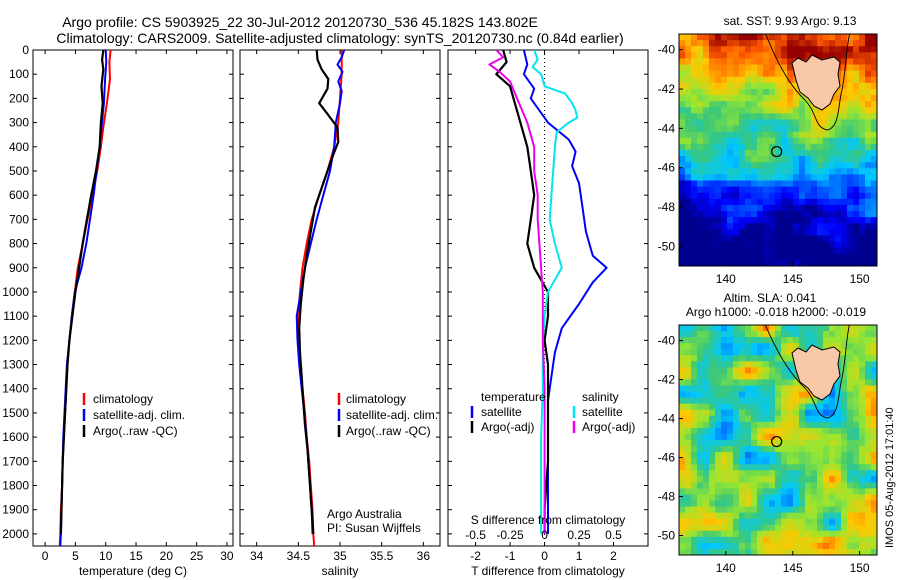 The width and height of the screenshot is (900, 580). Describe the element at coordinates (667, 168) in the screenshot. I see `map-lat-tick-label: -46` at that location.